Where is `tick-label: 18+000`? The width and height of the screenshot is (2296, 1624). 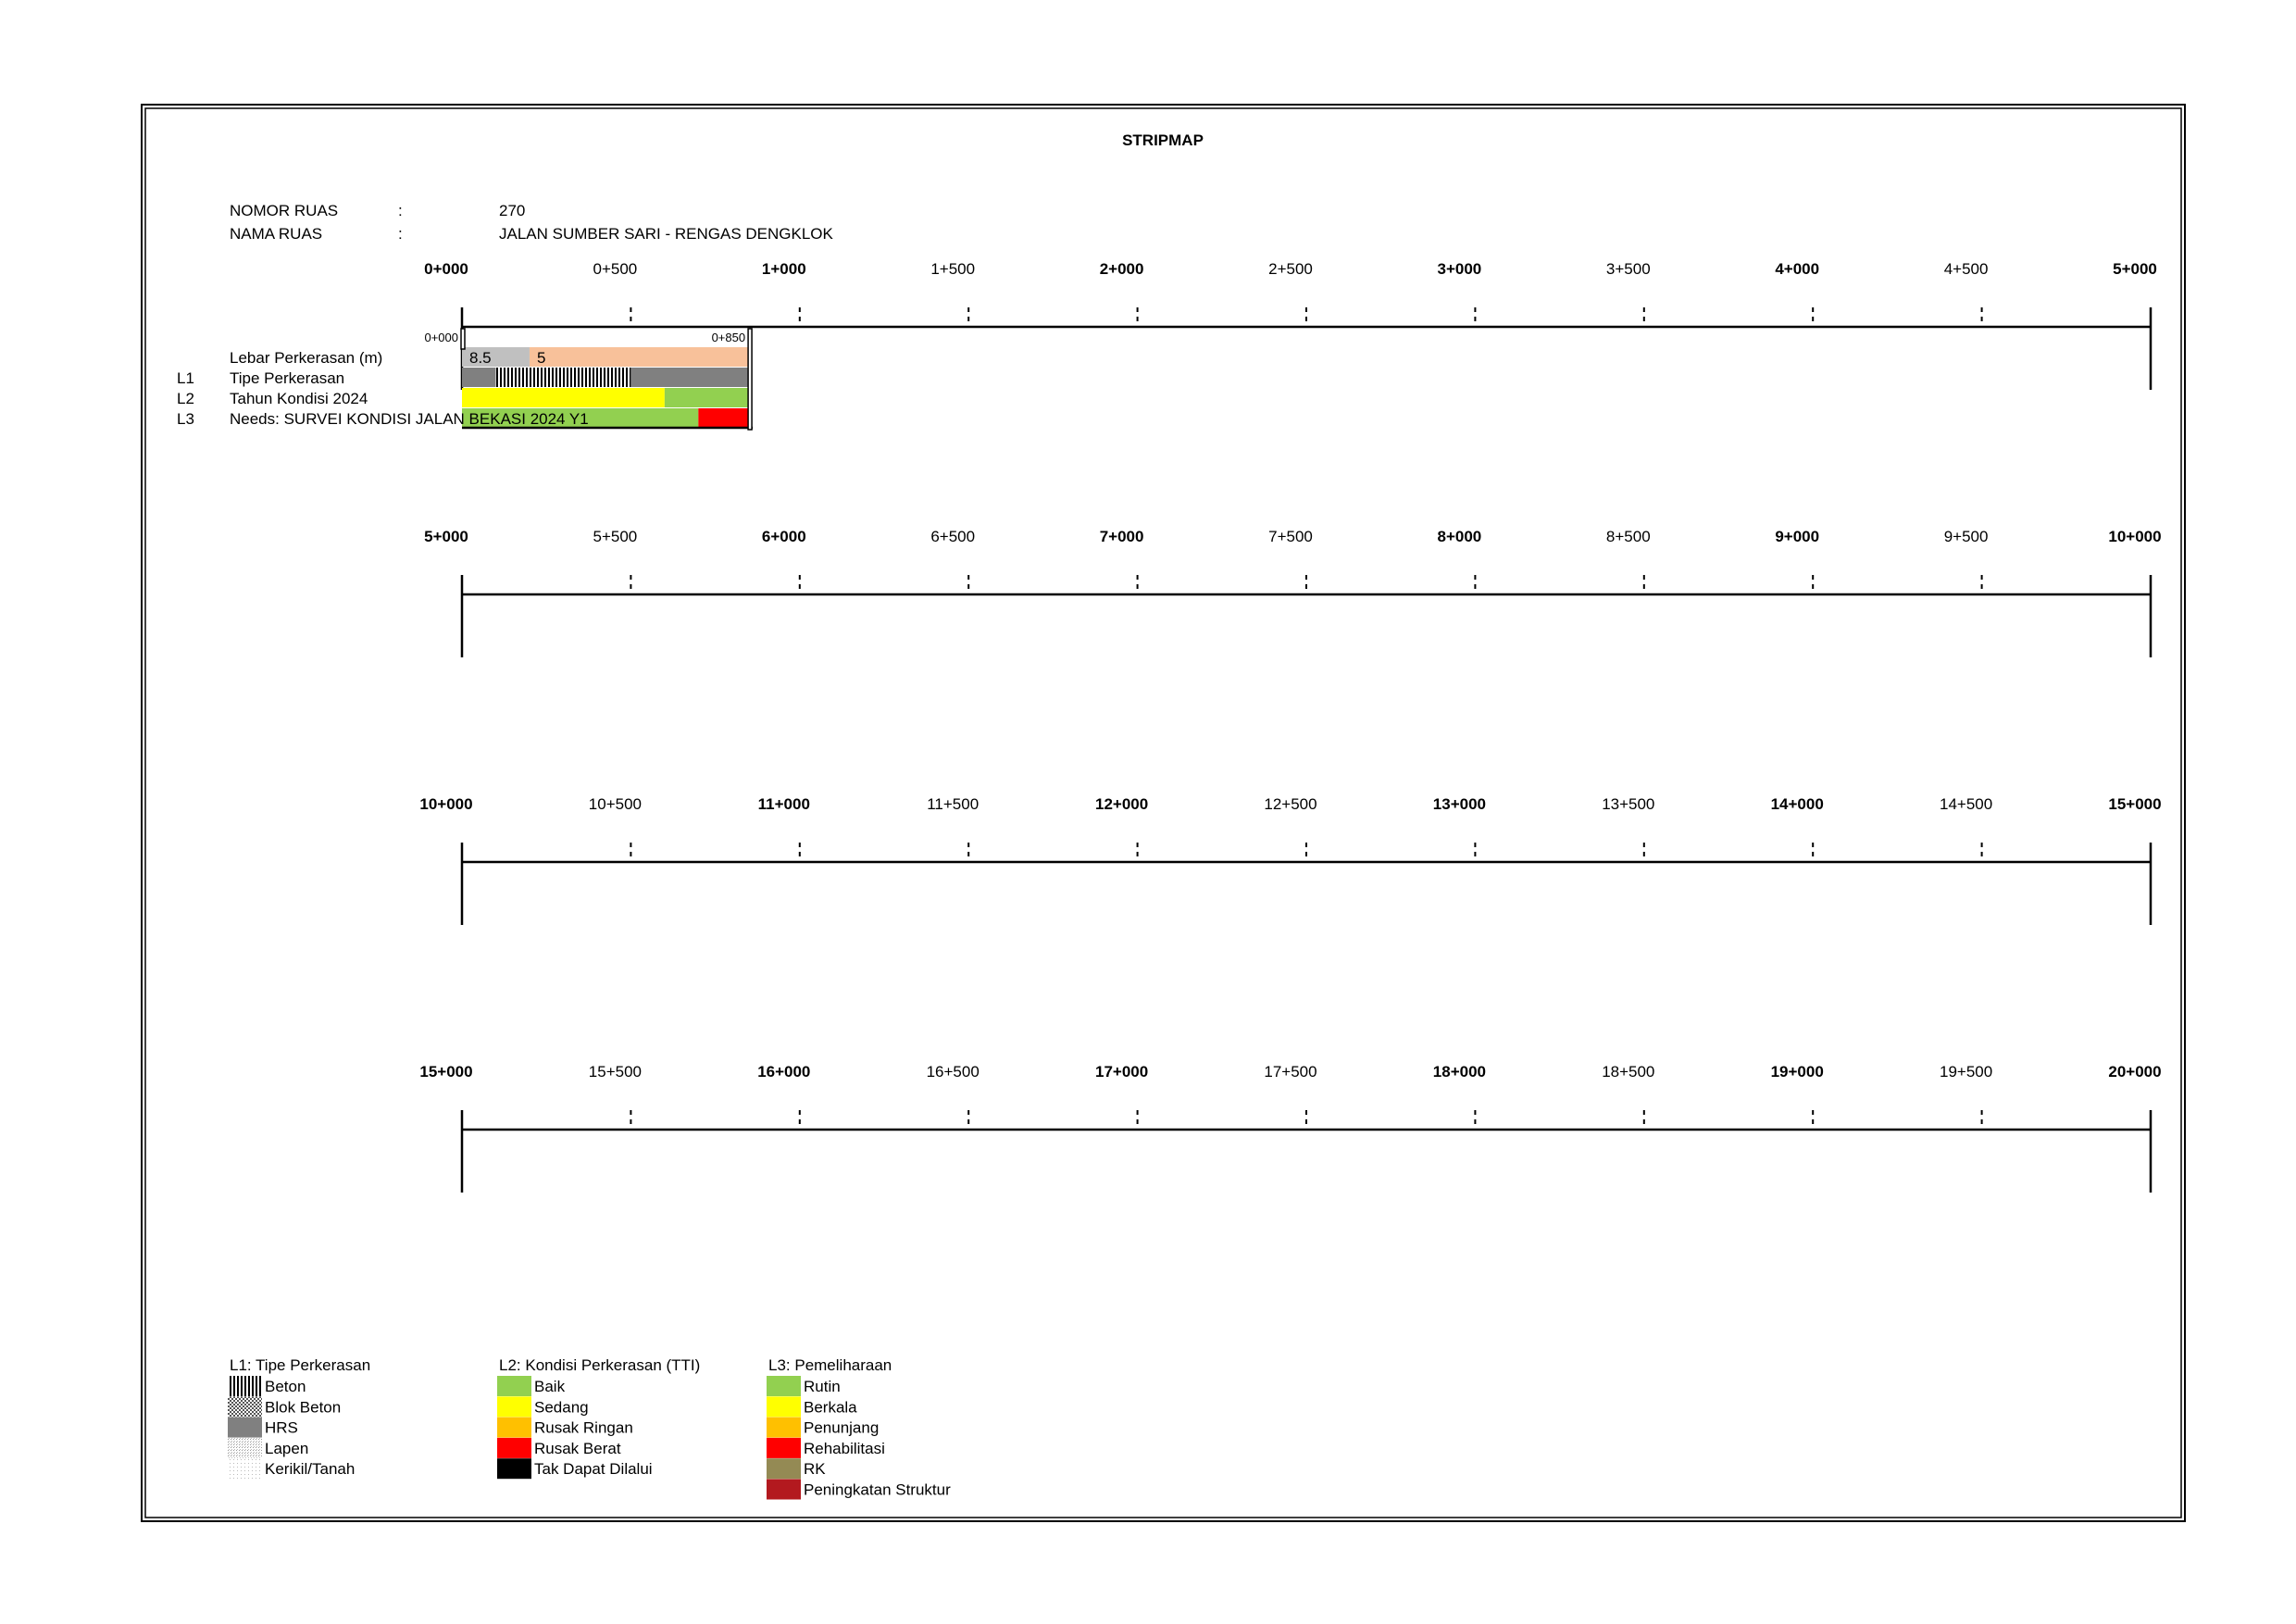
tick-label: 18+000 is located at coordinates (1459, 1072).